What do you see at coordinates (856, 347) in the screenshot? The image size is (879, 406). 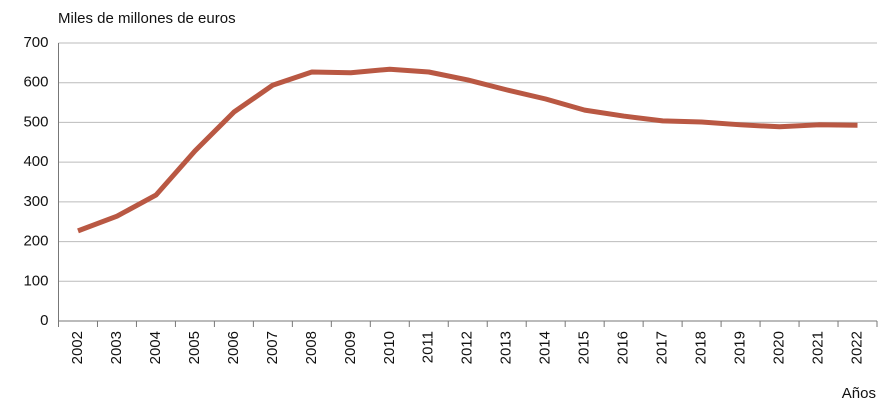 I see `x-tick-label: 2022` at bounding box center [856, 347].